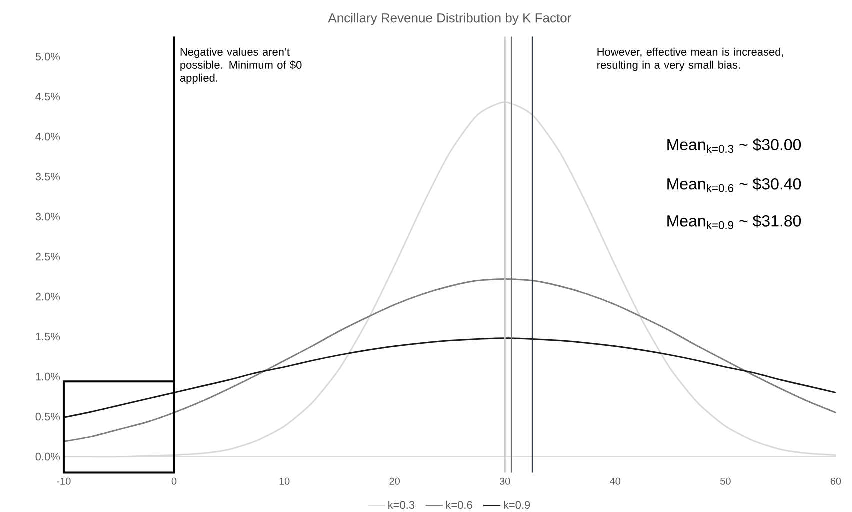 This screenshot has width=852, height=512. Describe the element at coordinates (48, 416) in the screenshot. I see `y-tick-label: 0.5%` at that location.